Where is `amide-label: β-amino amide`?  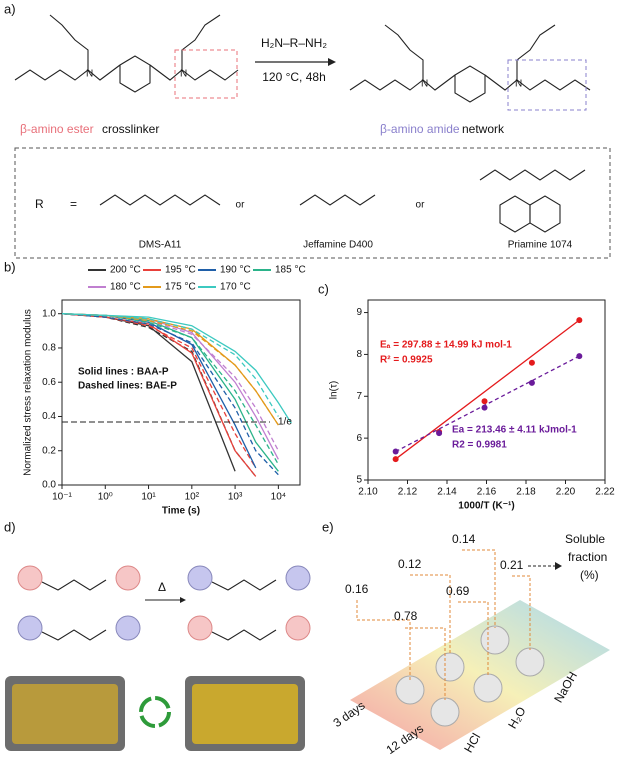
amide-label: β-amino amide is located at coordinates (420, 129).